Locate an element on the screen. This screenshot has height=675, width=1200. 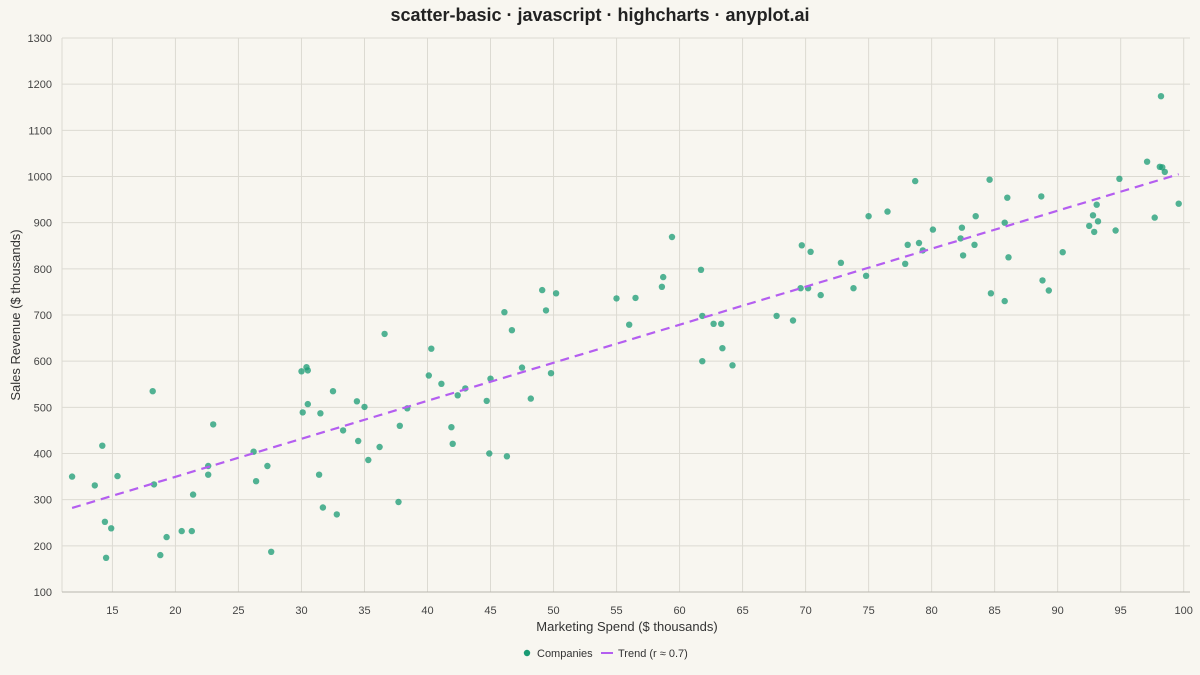
x-tick-label: 80 is located at coordinates (932, 611).